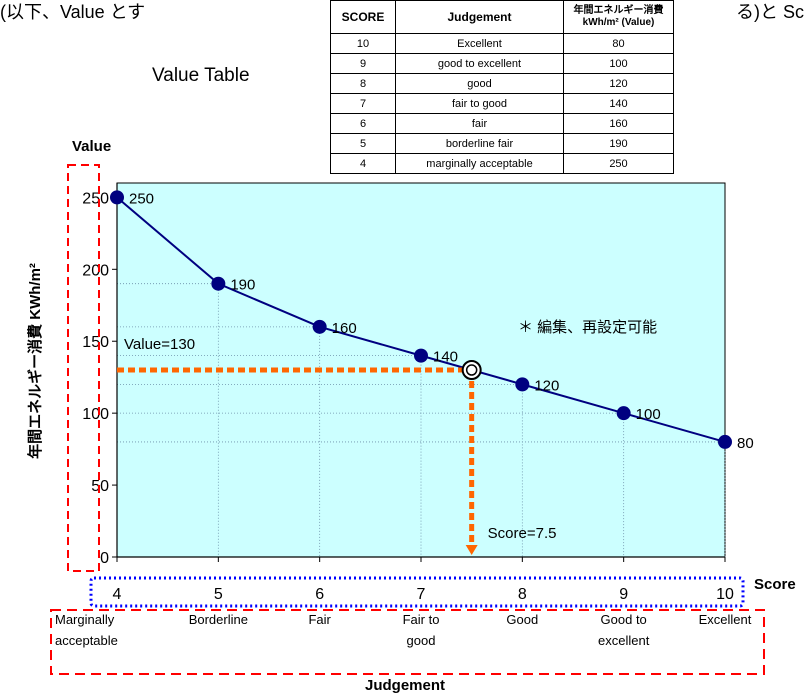  I want to click on header-value-line1: 年間エネルギー消費, so click(618, 10).